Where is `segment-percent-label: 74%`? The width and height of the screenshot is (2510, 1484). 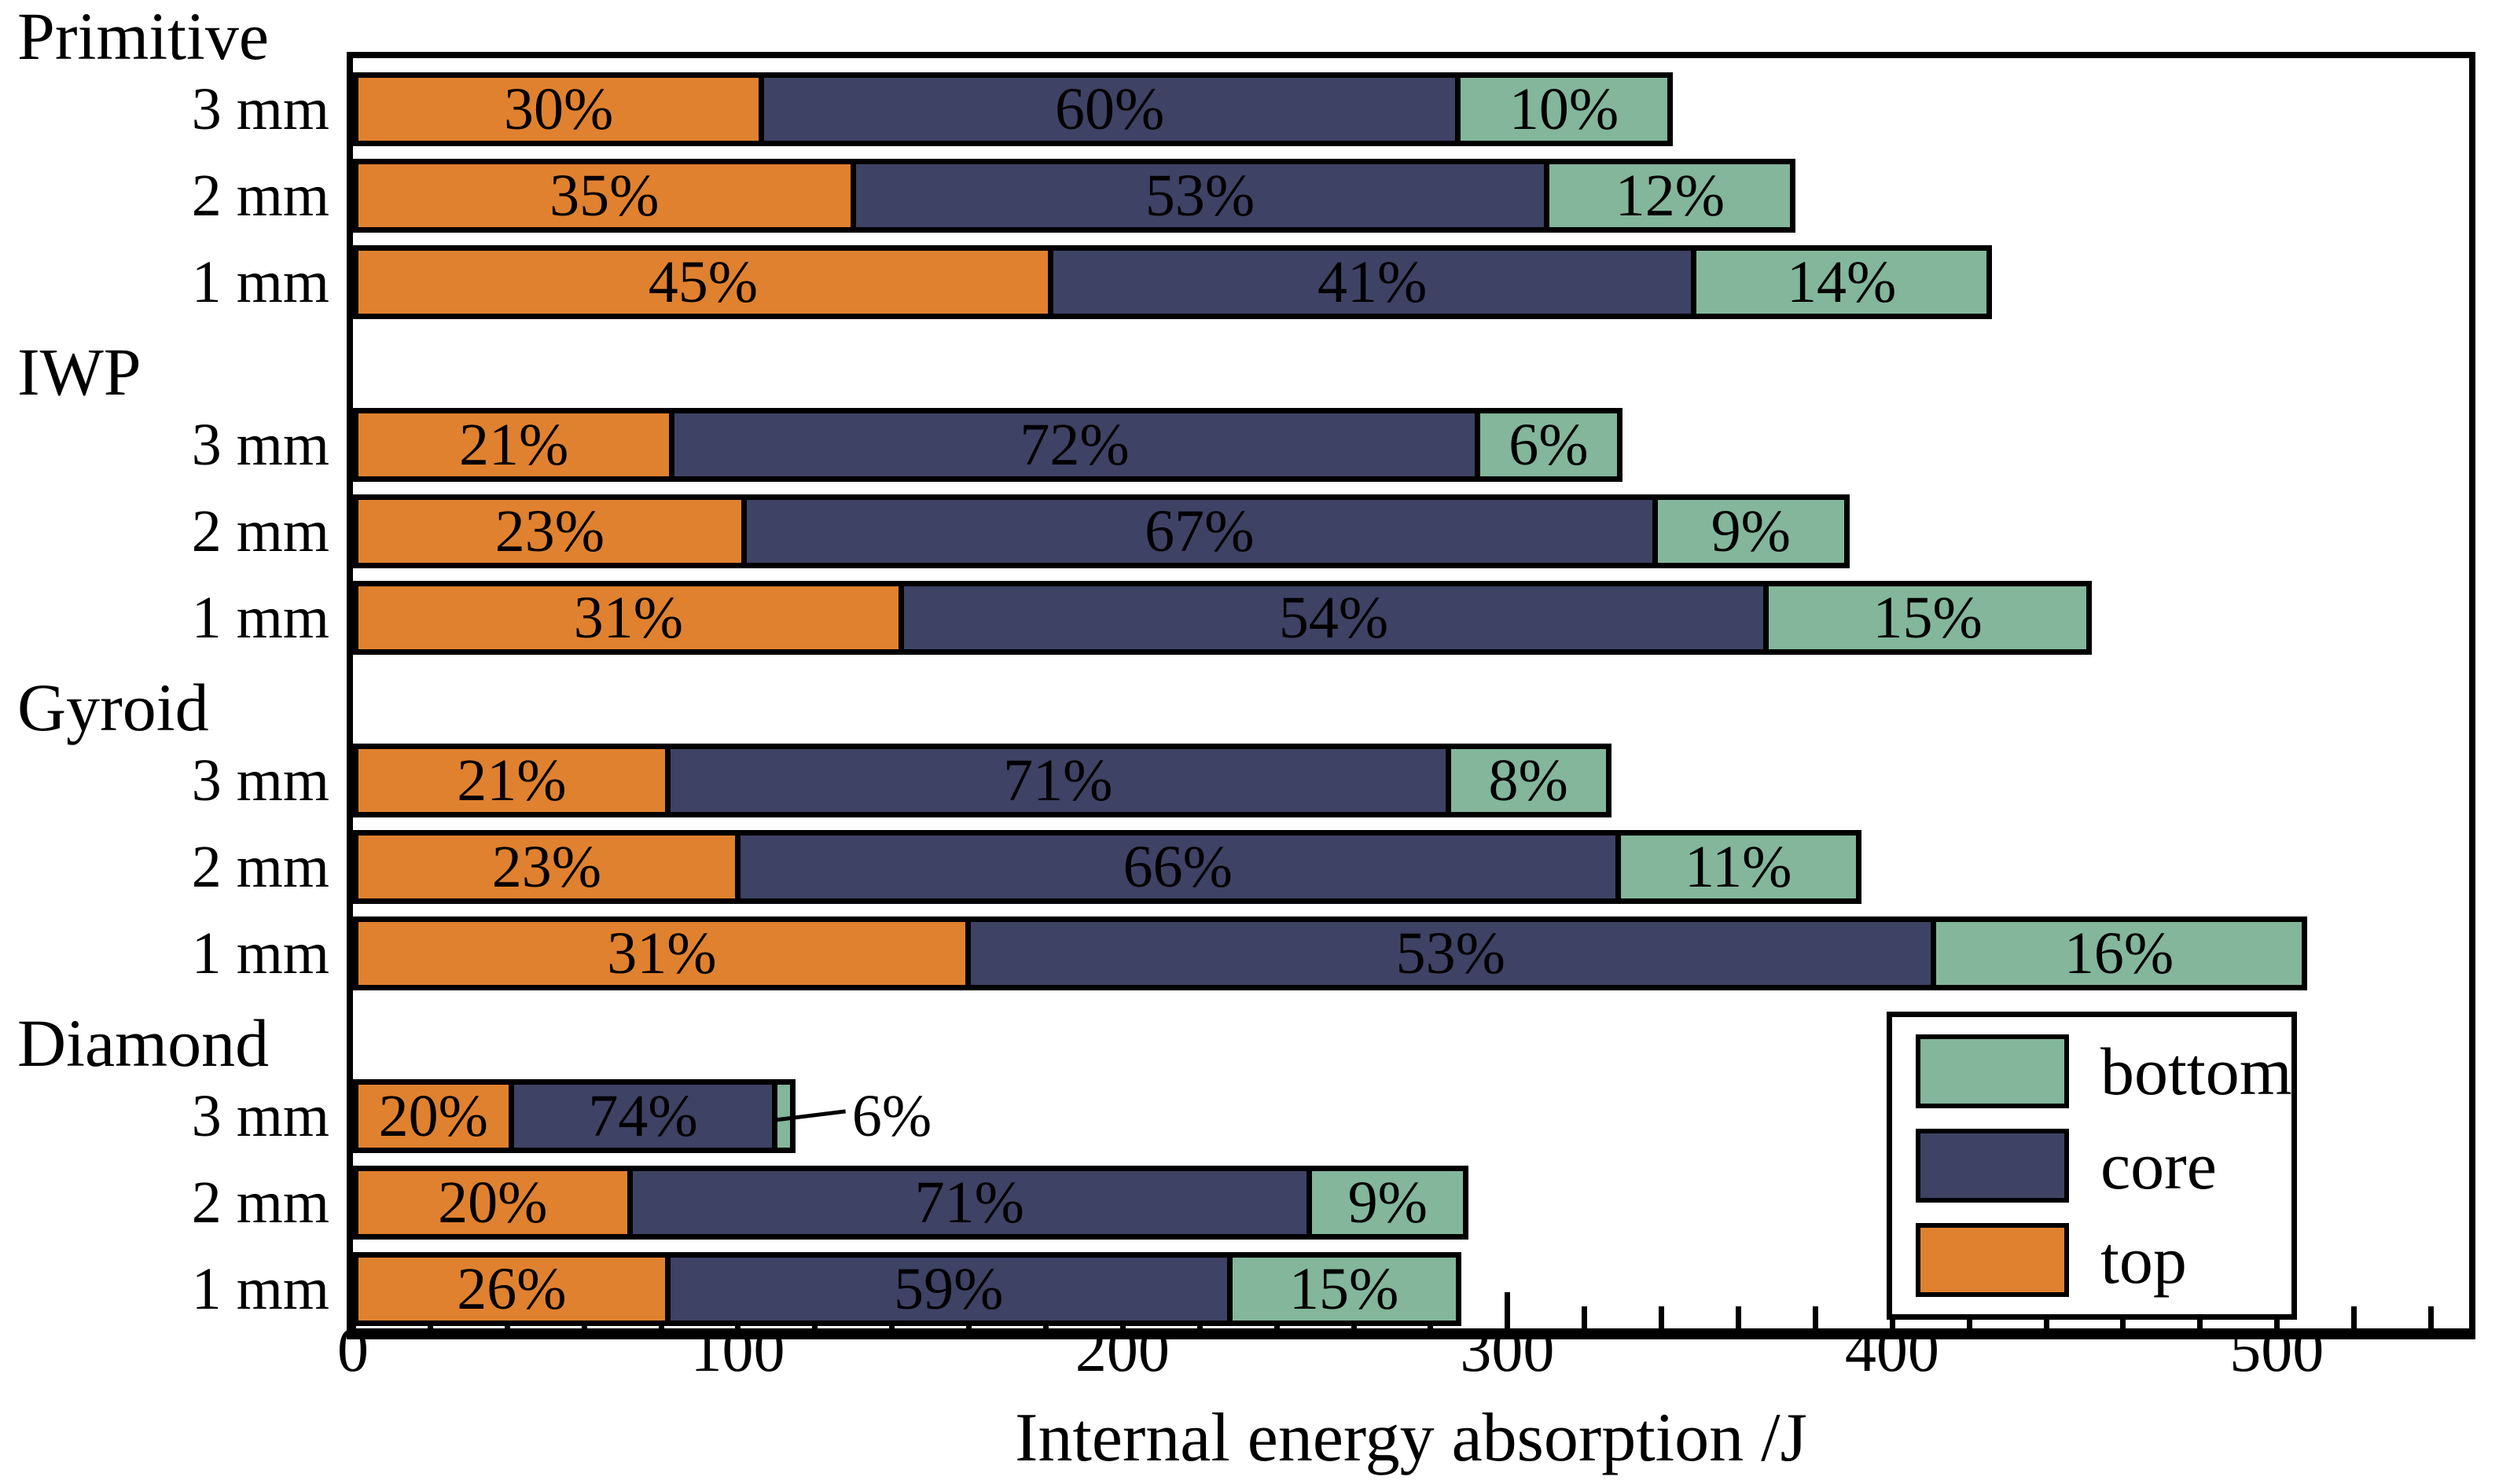 segment-percent-label: 74% is located at coordinates (643, 1116).